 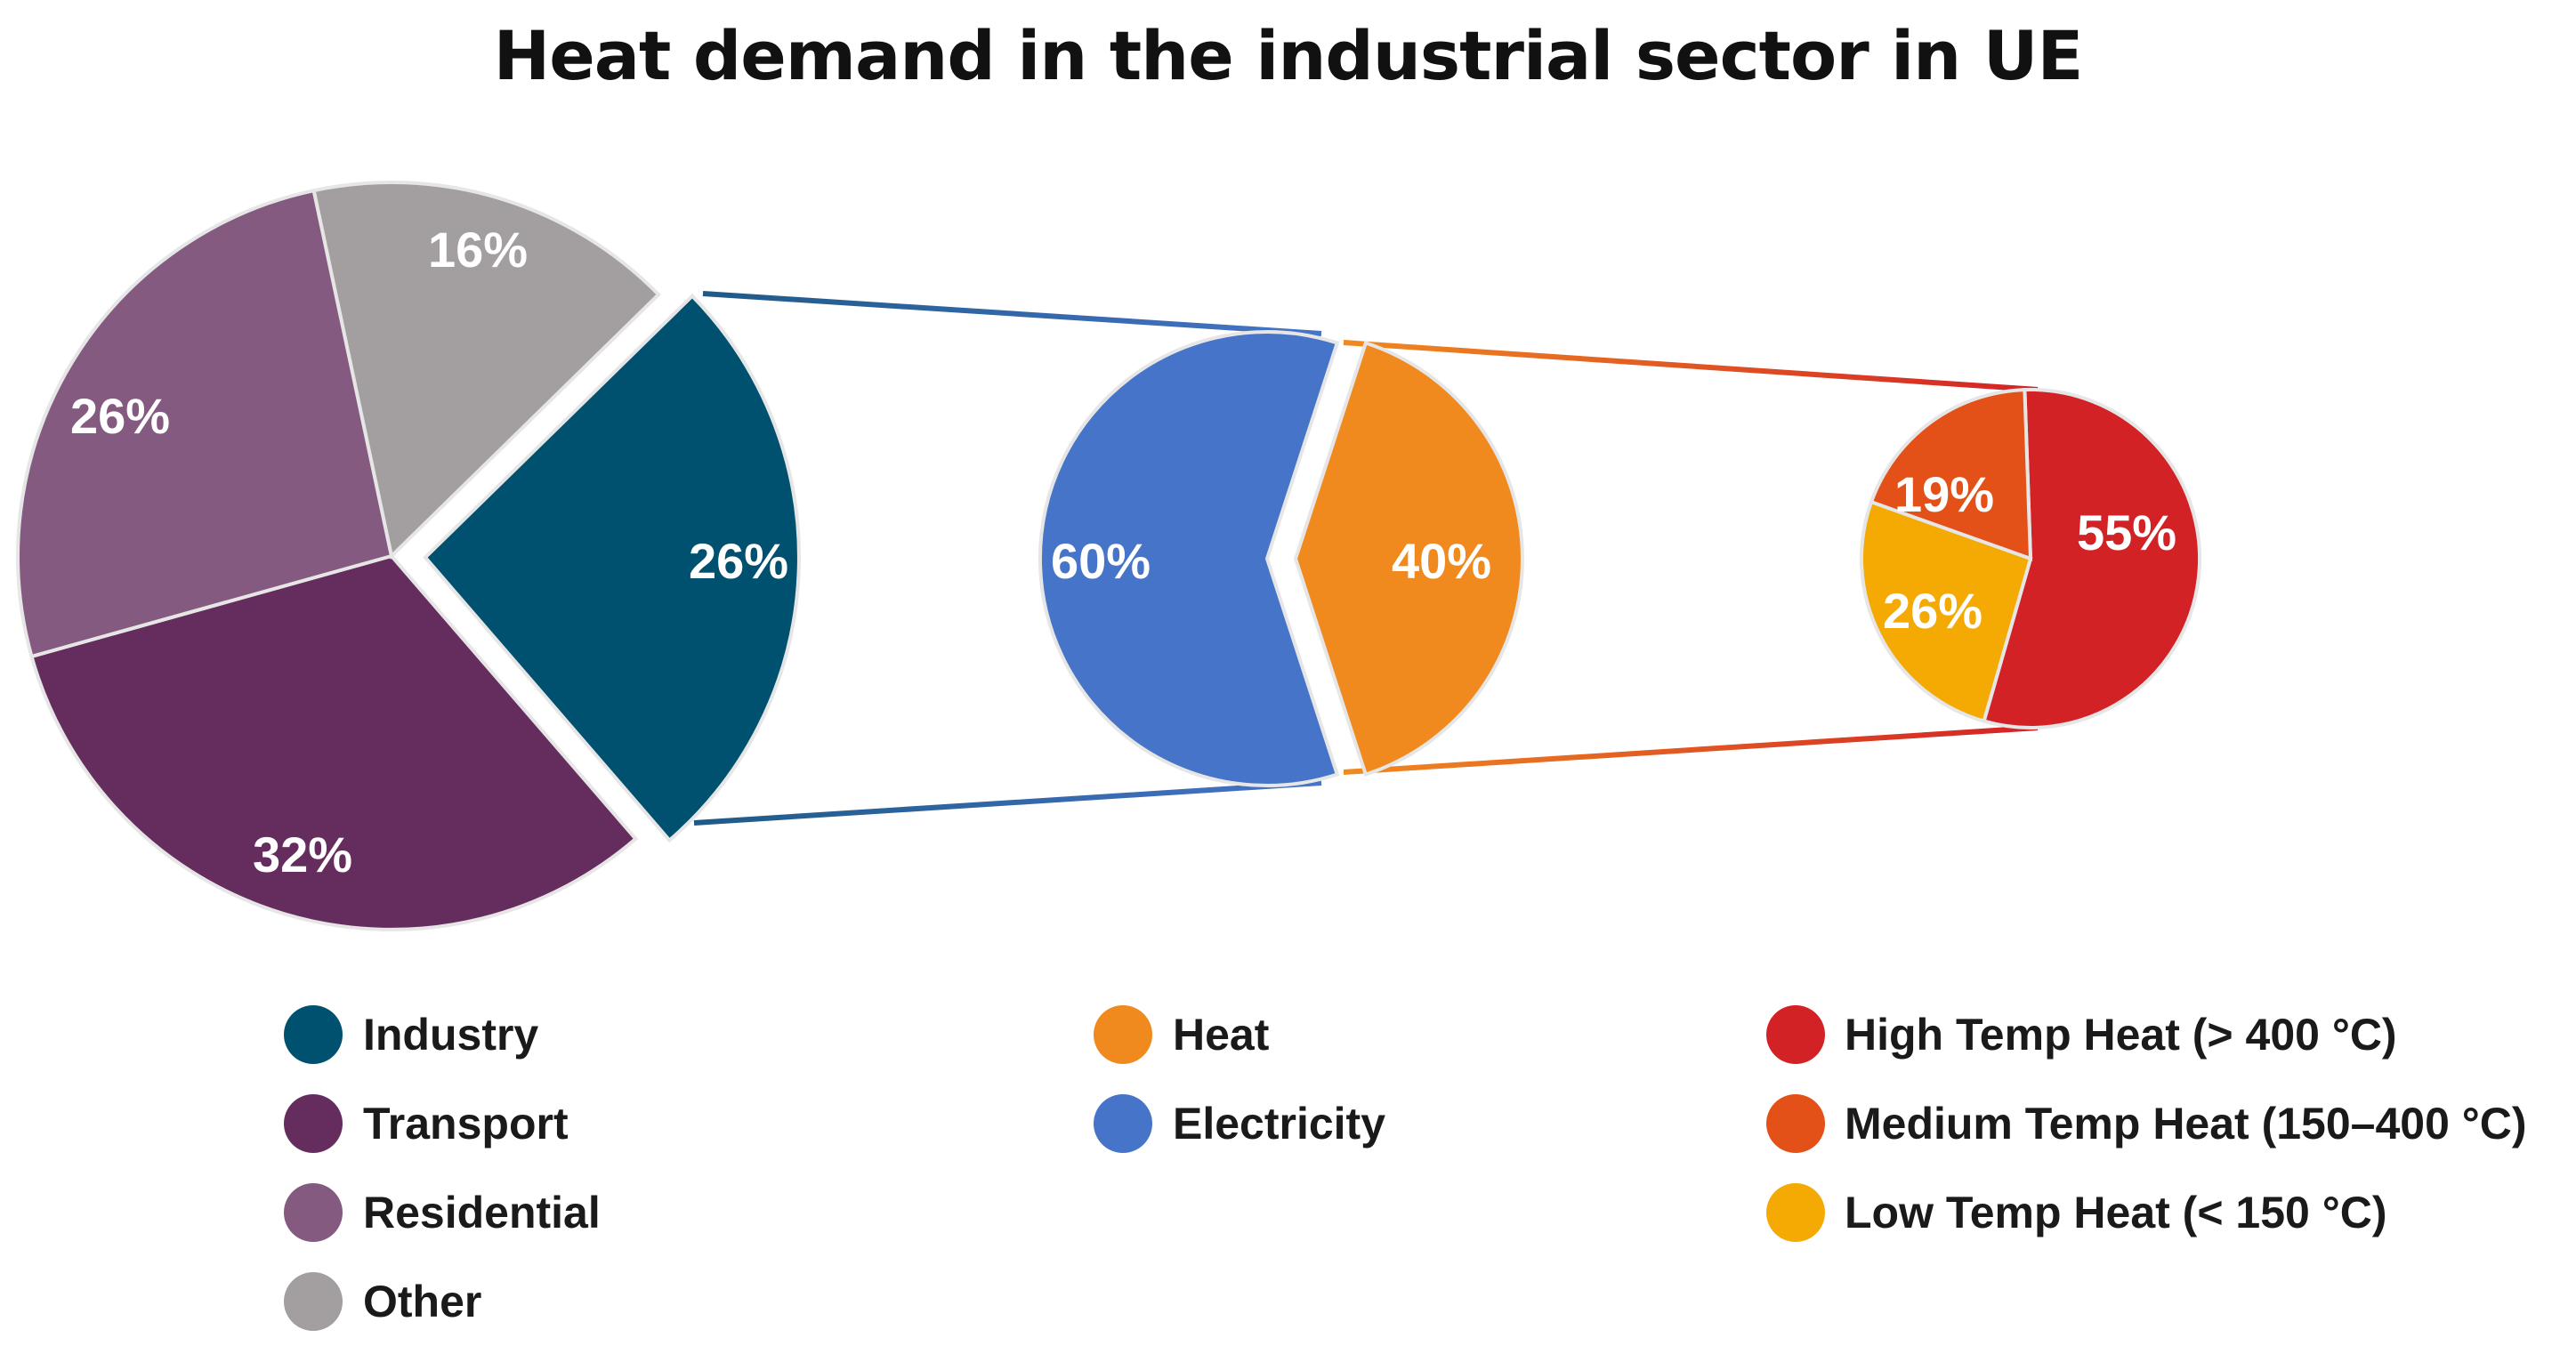 What do you see at coordinates (738, 561) in the screenshot?
I see `label-industry: 26%` at bounding box center [738, 561].